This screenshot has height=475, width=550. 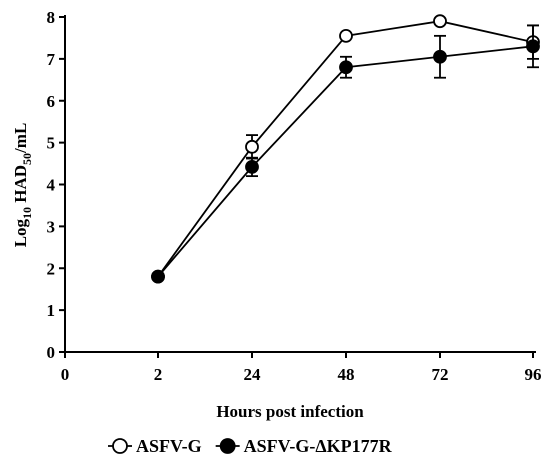 What do you see at coordinates (318, 446) in the screenshot?
I see `legend-label: ASFV-G-ΔKP177R` at bounding box center [318, 446].